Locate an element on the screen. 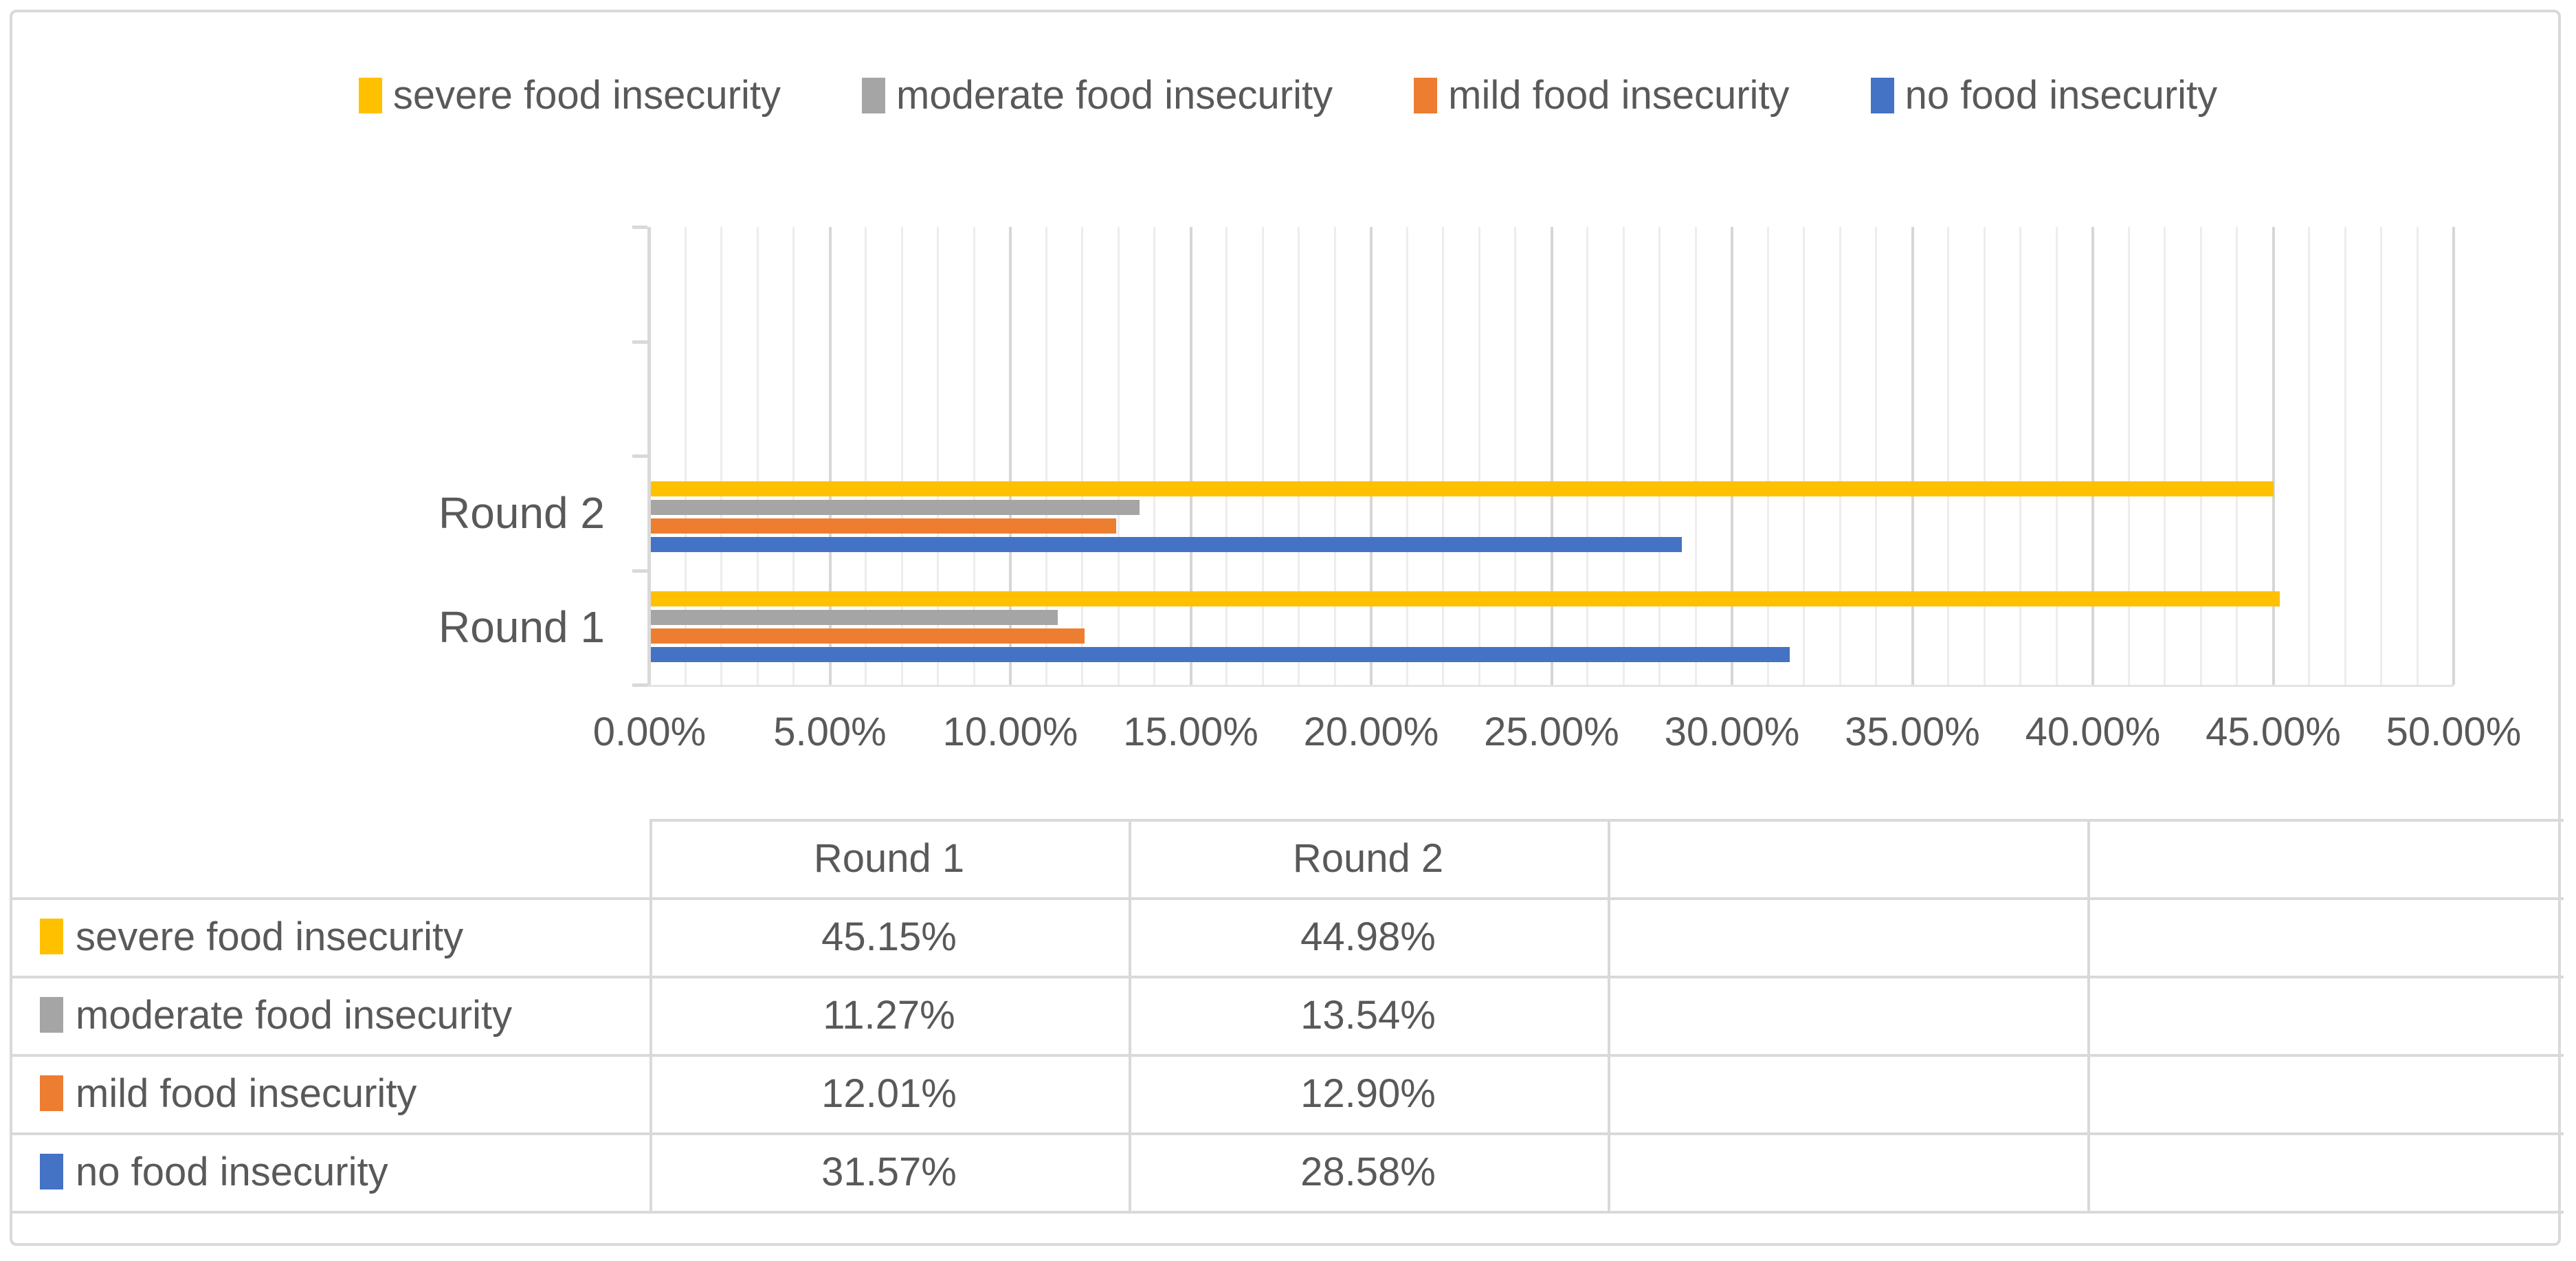 Image resolution: width=2576 pixels, height=1261 pixels. legend-item-mild-food-insecurity: mild food insecurity is located at coordinates (1602, 96).